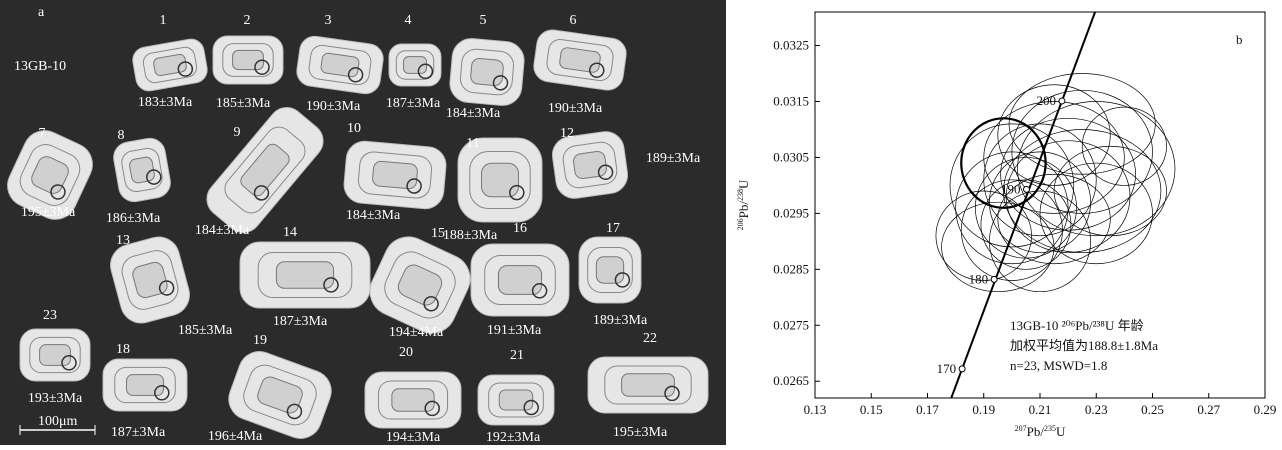 This screenshot has width=1282, height=450. Describe the element at coordinates (673, 158) in the screenshot. I see `grain-age: 189±3Ma` at that location.